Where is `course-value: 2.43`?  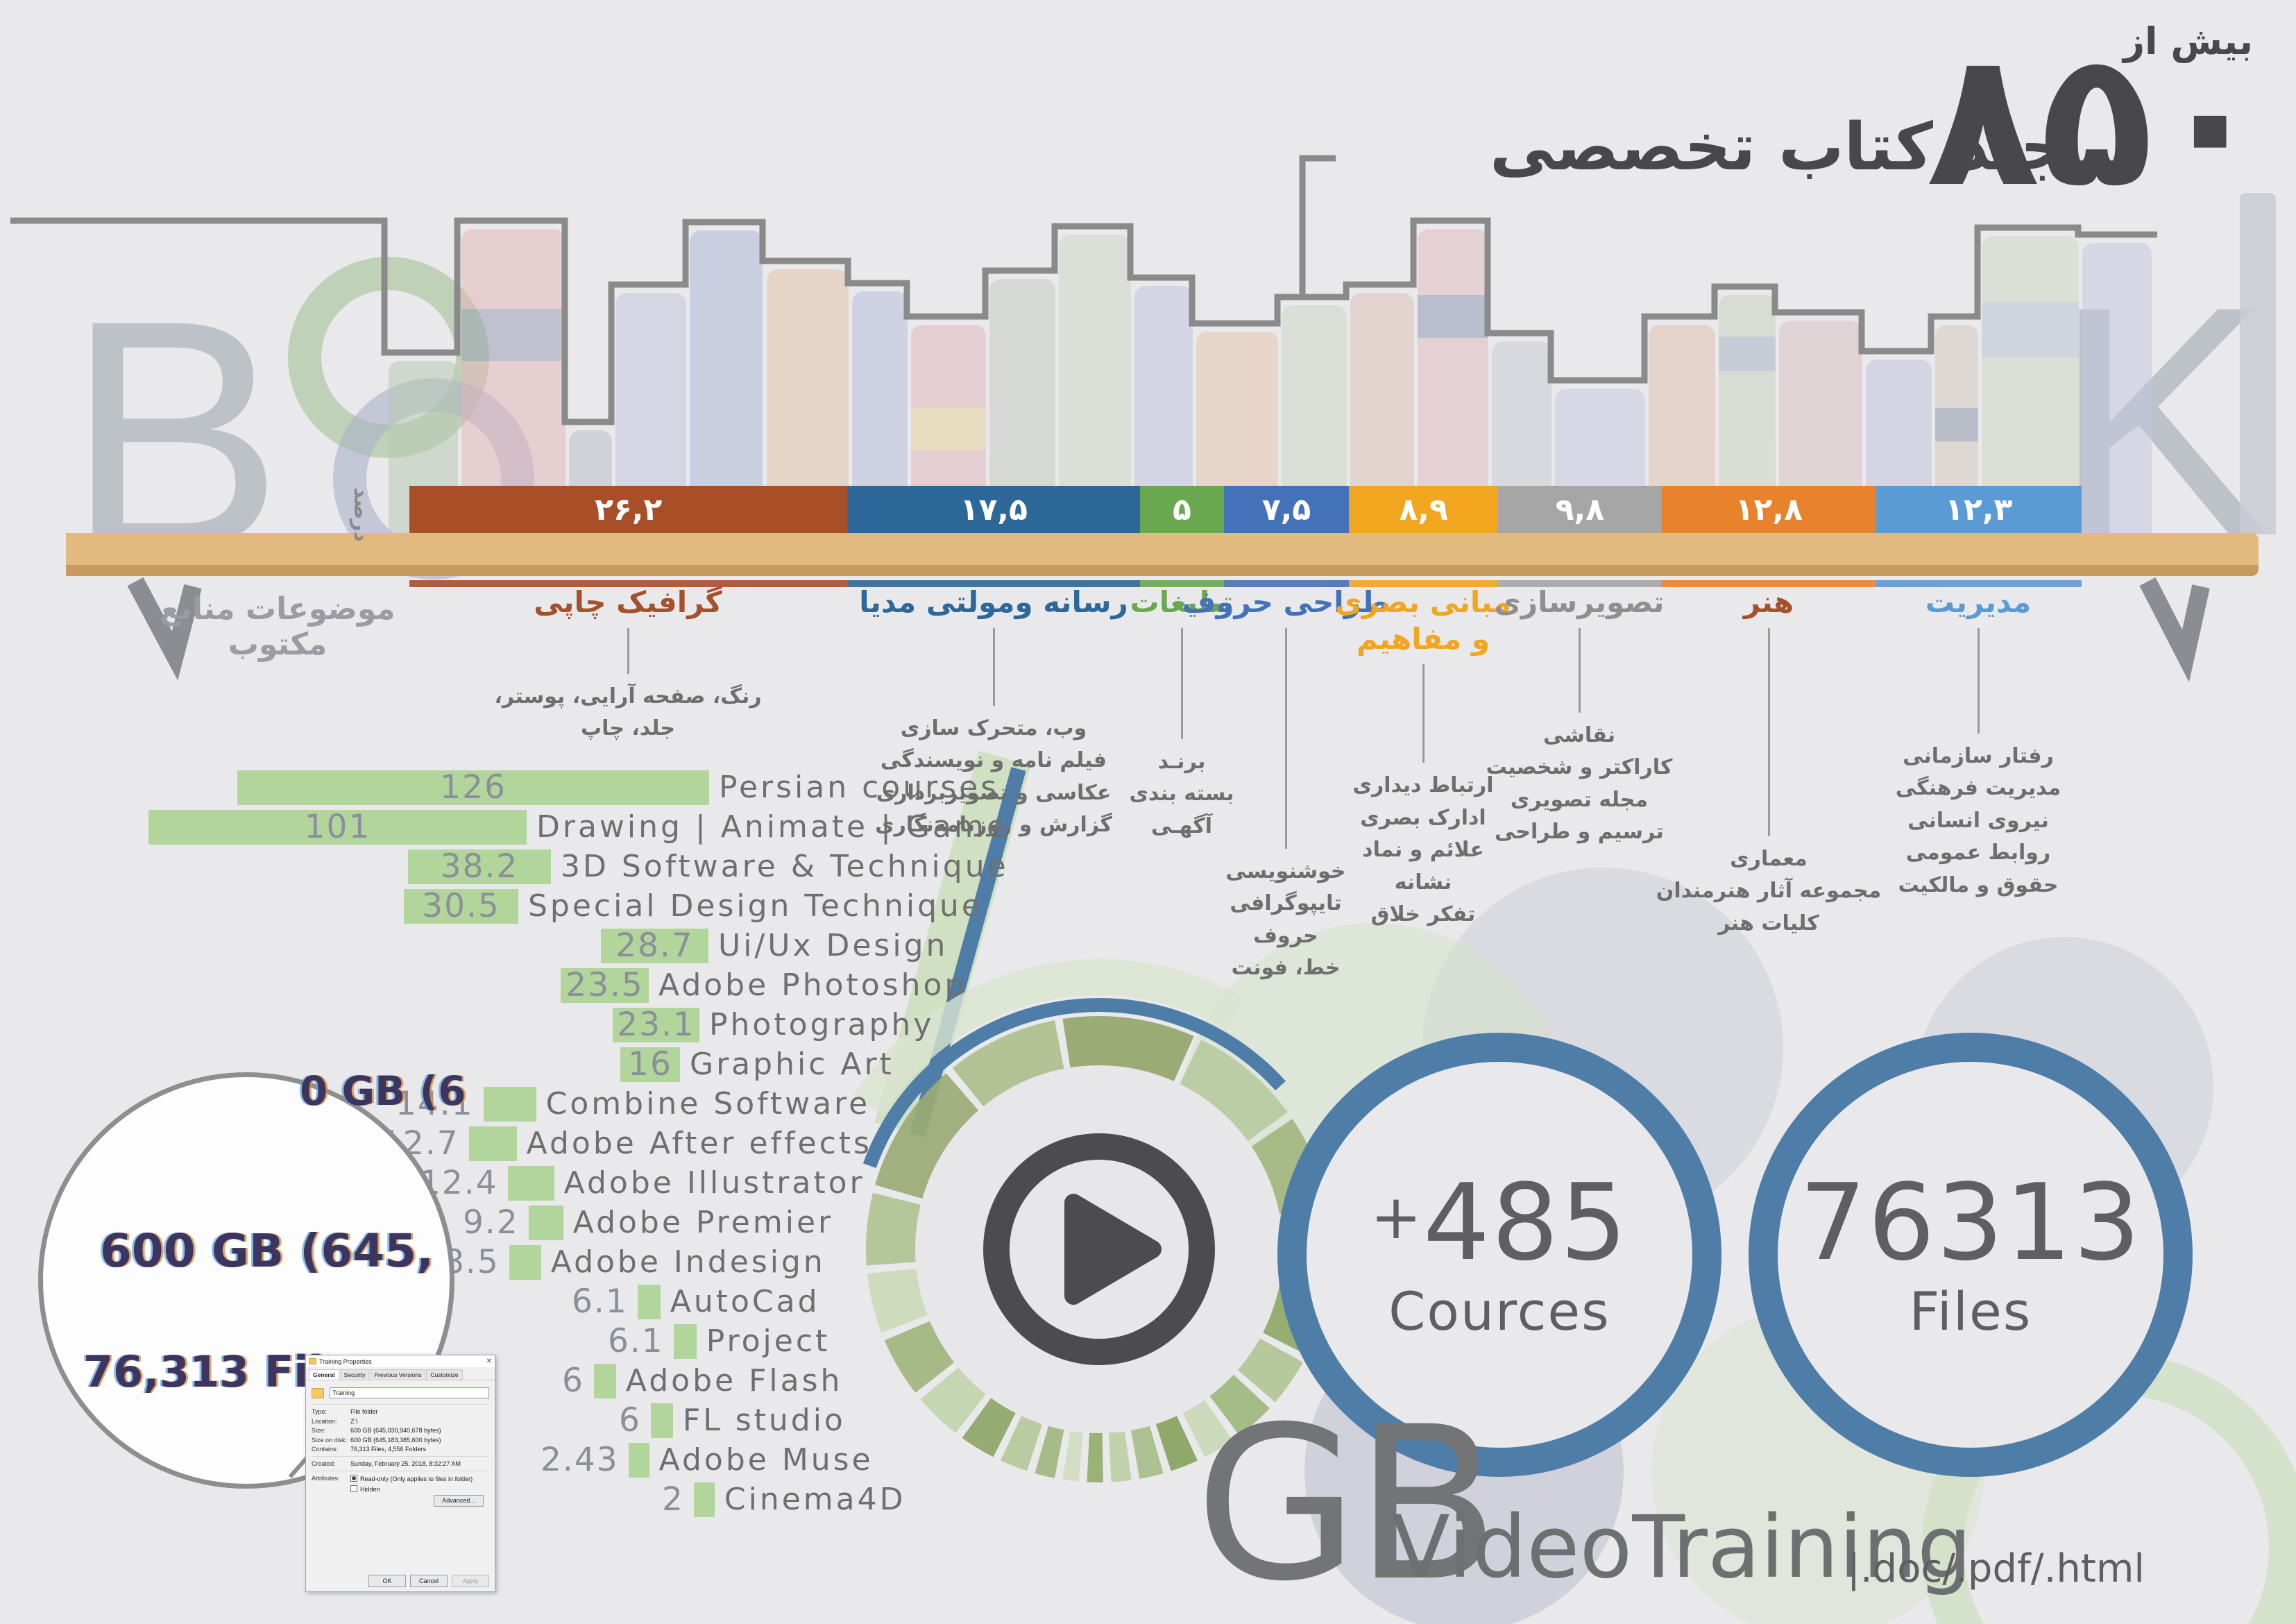
course-value: 2.43 is located at coordinates (580, 1460).